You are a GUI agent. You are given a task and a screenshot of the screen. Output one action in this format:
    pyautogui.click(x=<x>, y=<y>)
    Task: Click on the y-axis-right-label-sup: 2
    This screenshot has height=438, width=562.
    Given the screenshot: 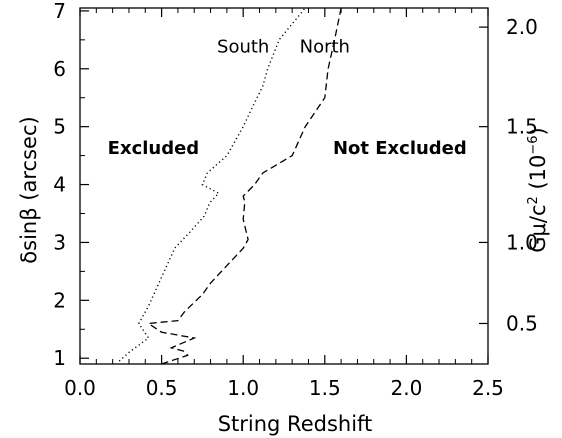 What is the action you would take?
    pyautogui.click(x=533, y=200)
    